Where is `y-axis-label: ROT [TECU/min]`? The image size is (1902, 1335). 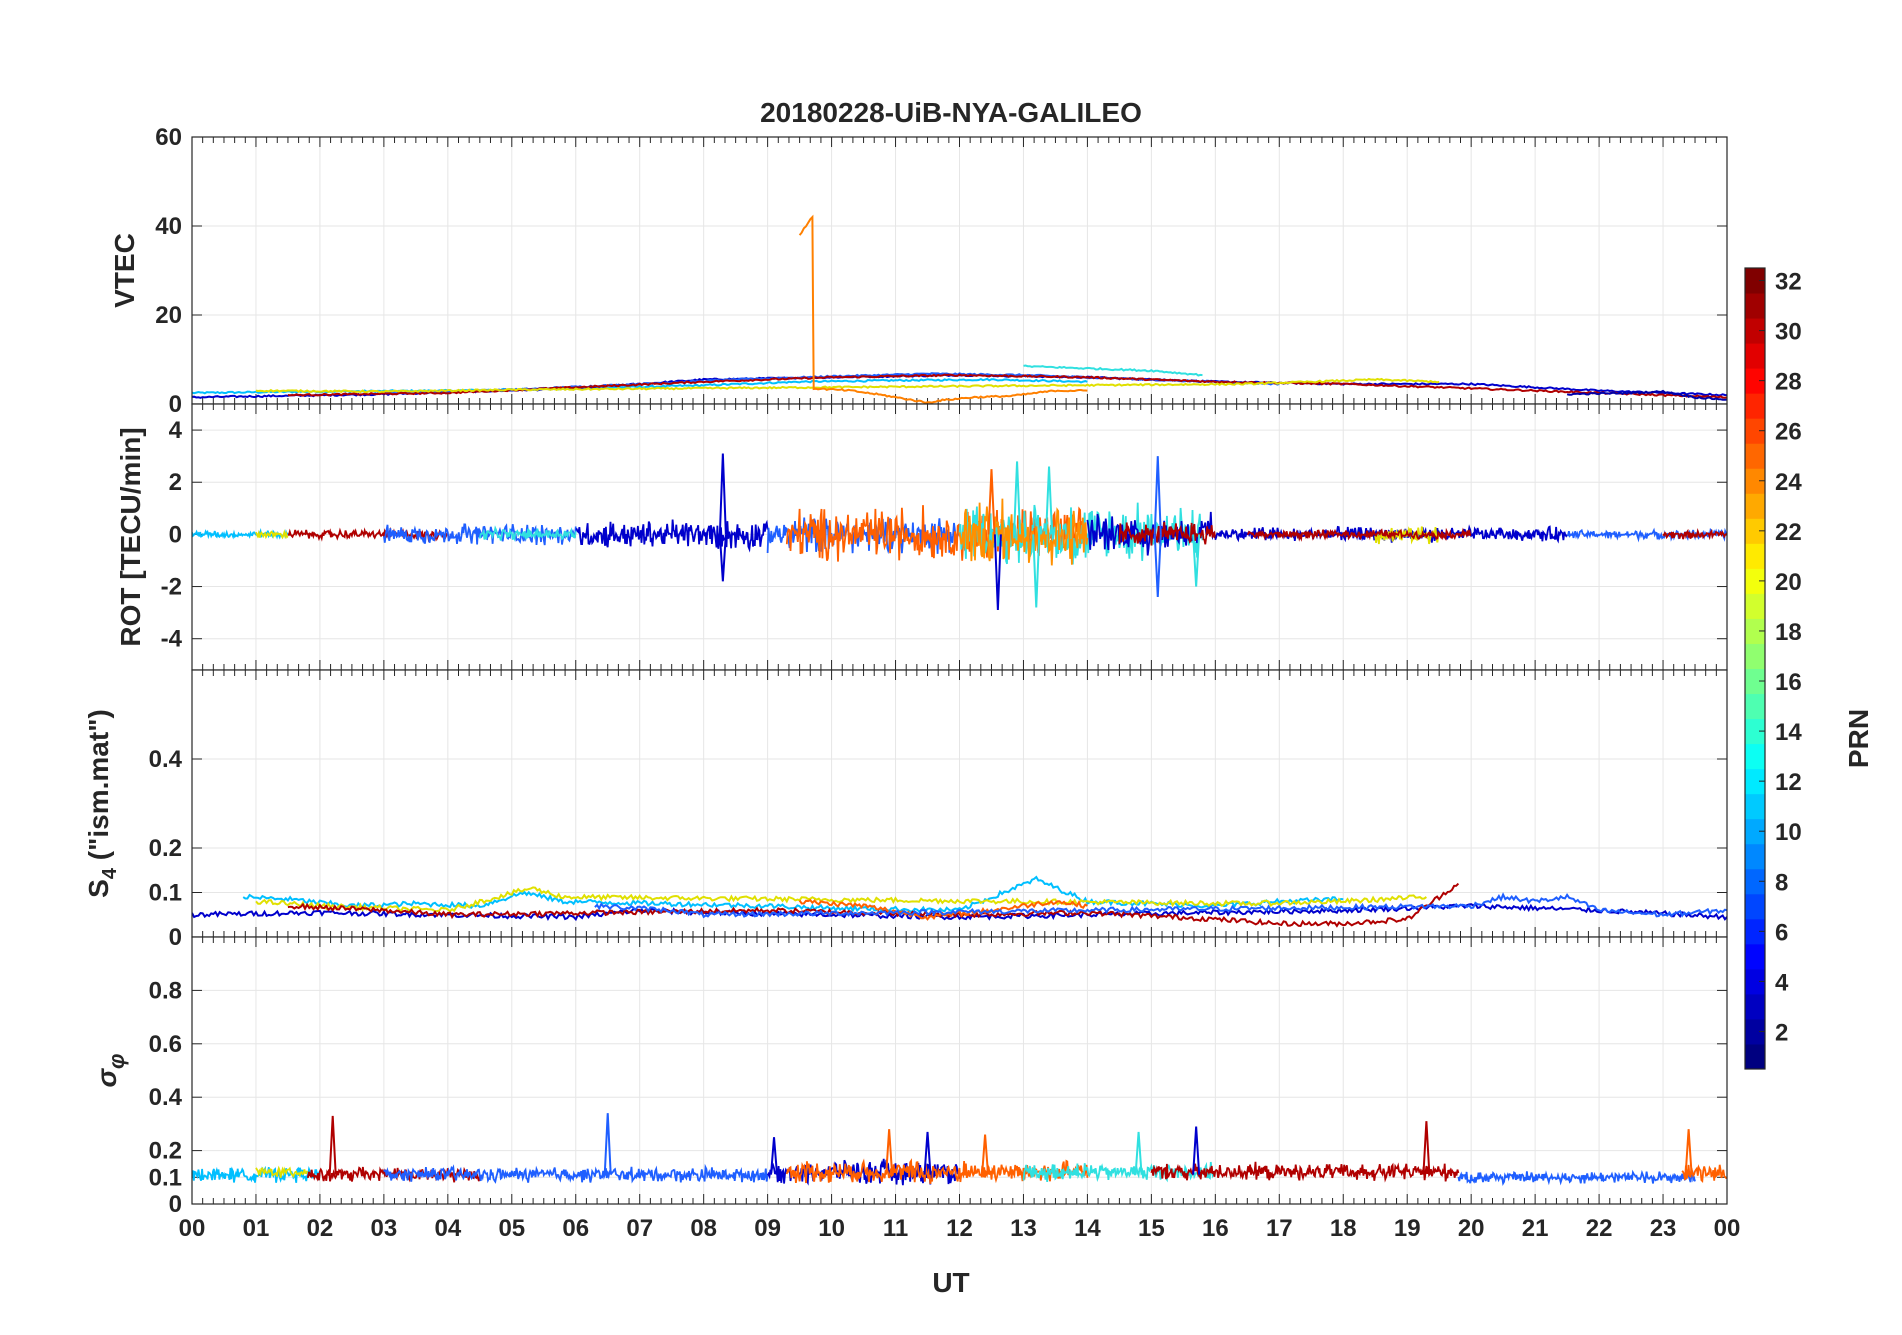 y-axis-label: ROT [TECU/min] is located at coordinates (130, 536).